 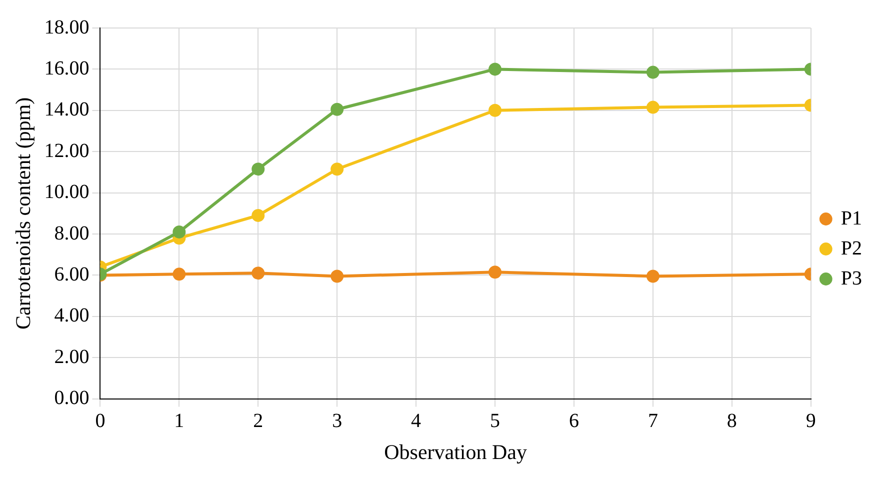 What do you see at coordinates (72, 357) in the screenshot?
I see `y-tick-label: 2.00` at bounding box center [72, 357].